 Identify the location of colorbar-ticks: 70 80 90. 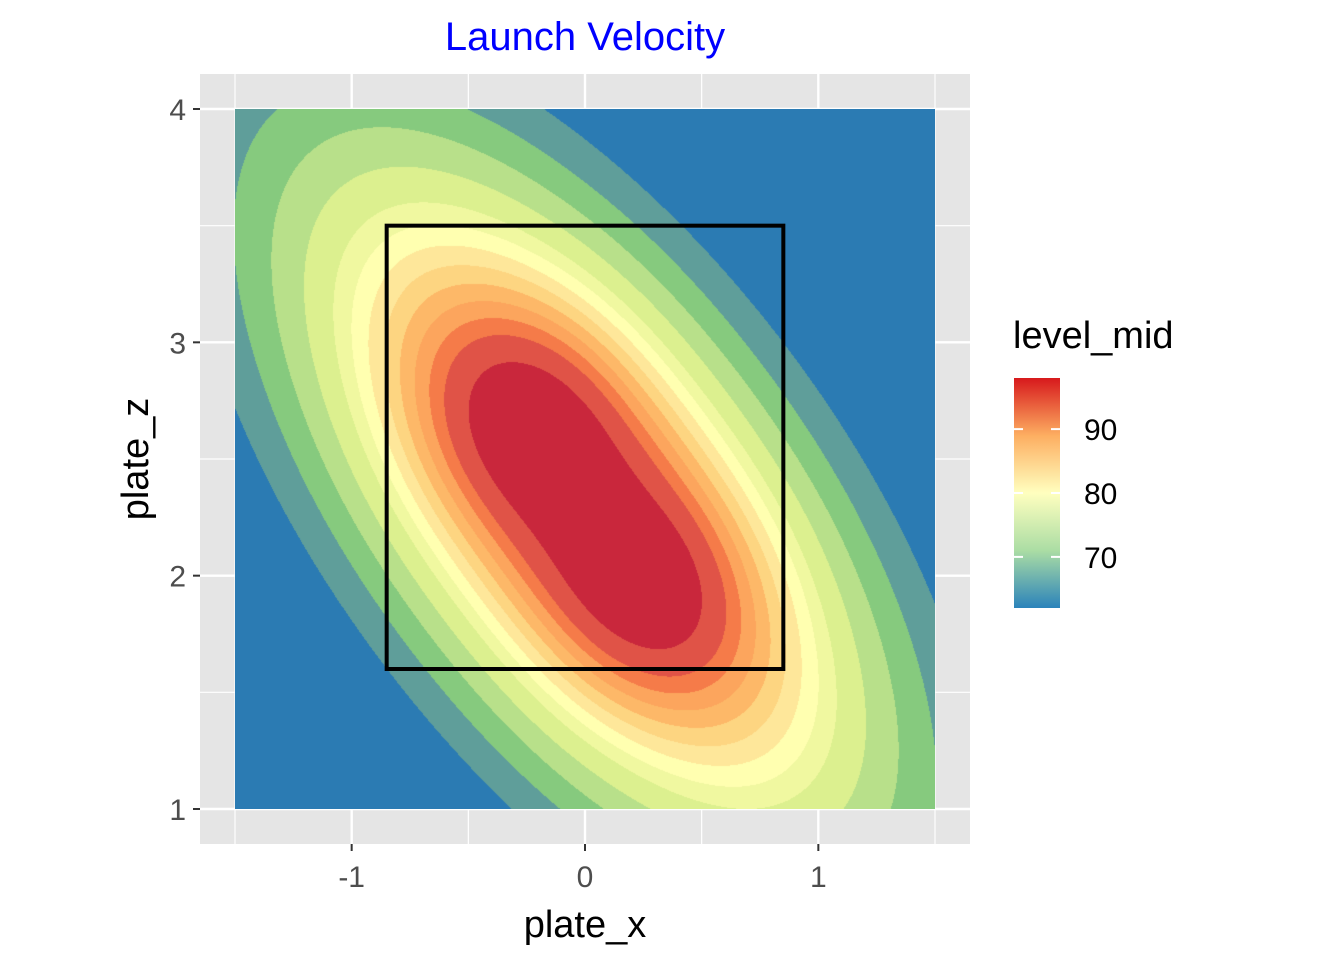
(1065, 494).